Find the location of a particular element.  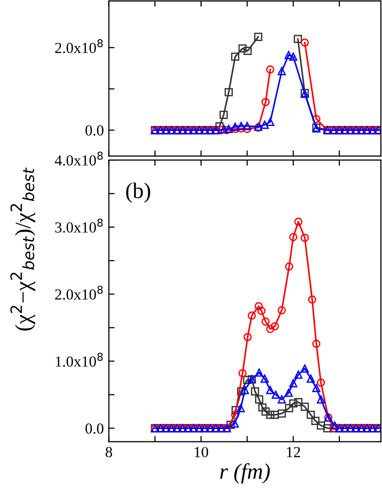

x-tick-label: 10 is located at coordinates (201, 452).